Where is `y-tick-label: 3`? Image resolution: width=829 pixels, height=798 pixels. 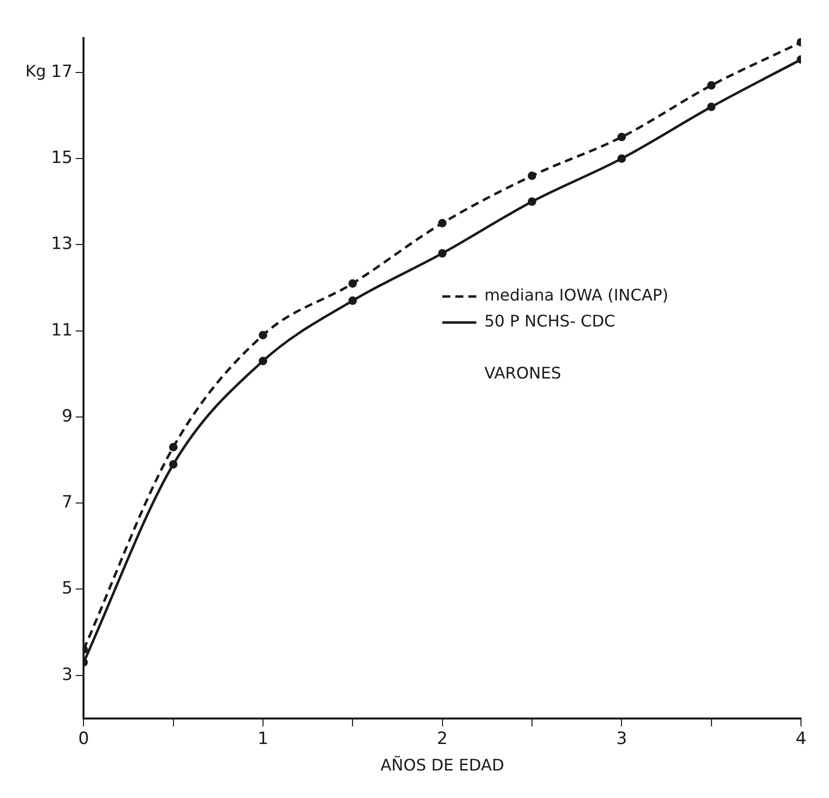
y-tick-label: 3 is located at coordinates (67, 674).